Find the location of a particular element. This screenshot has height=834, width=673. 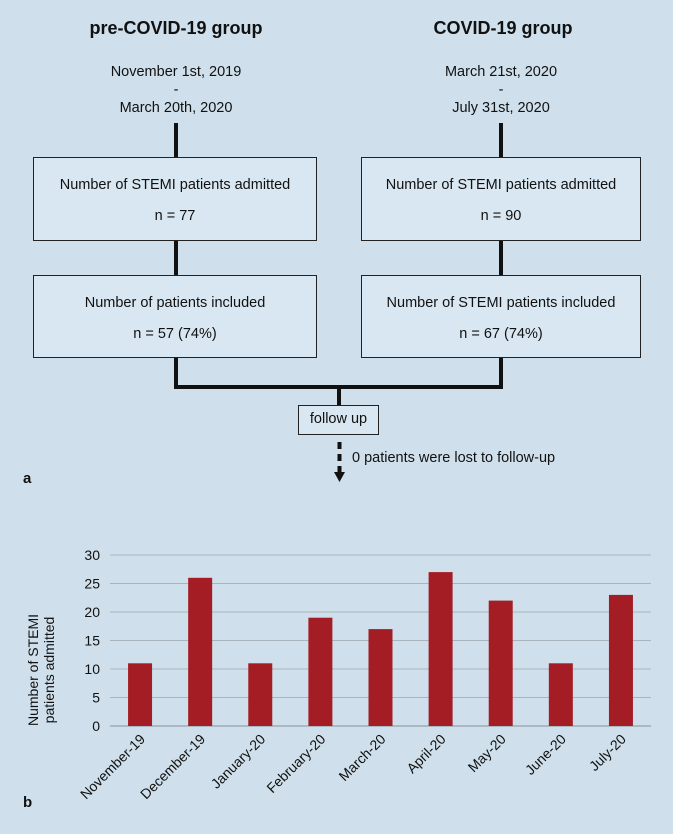

pre-covid-date-start: November 1st, 2019 is located at coordinates (176, 72).